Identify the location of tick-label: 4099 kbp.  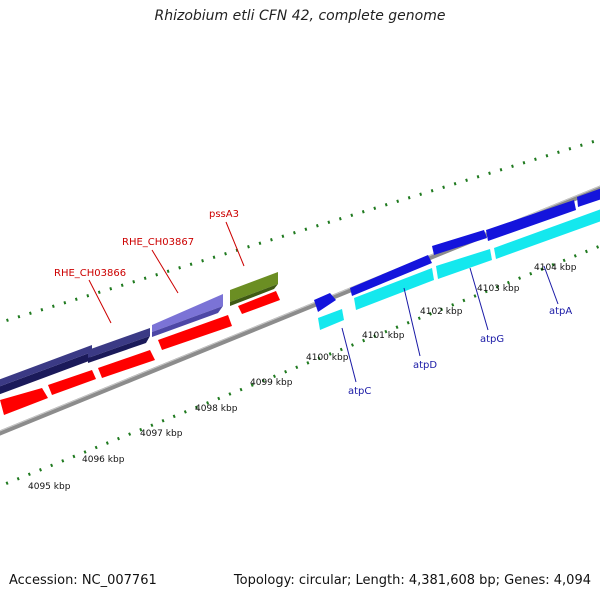
(271, 383).